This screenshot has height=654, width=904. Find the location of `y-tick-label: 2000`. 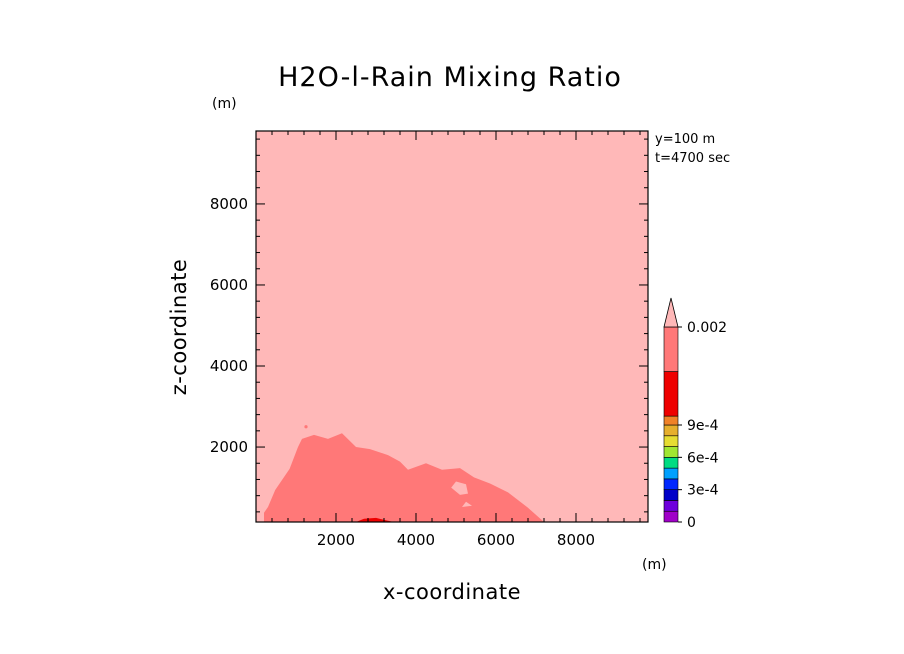

y-tick-label: 2000 is located at coordinates (229, 447).